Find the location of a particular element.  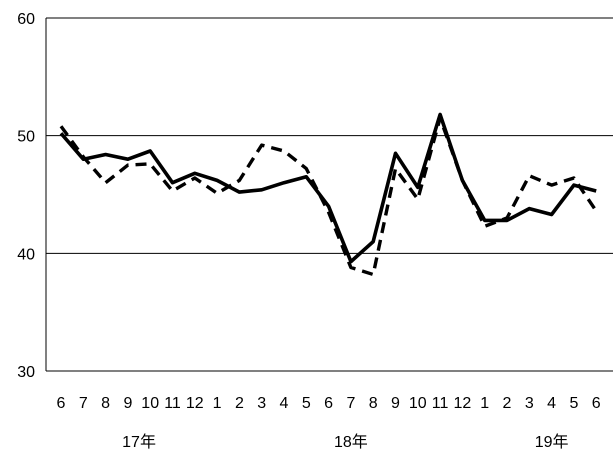

year-label: 17年 is located at coordinates (139, 442).